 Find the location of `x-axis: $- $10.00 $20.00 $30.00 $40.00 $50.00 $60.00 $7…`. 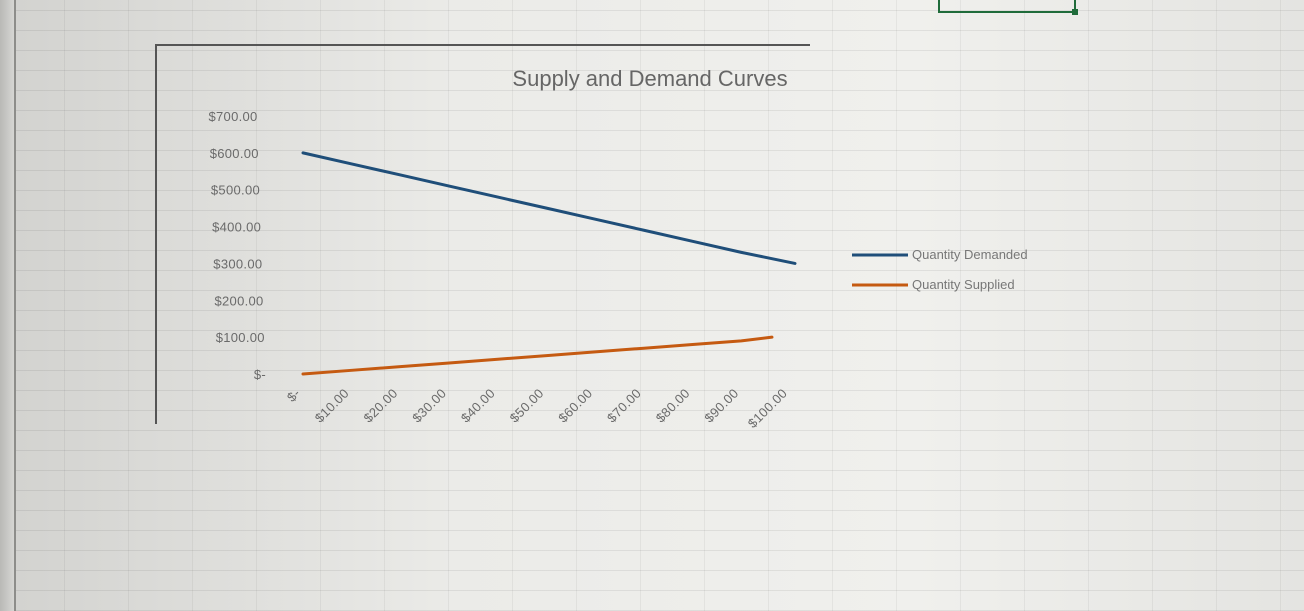

x-axis: $- $10.00 $20.00 $30.00 $40.00 $50.00 $60.00 $7… is located at coordinates (537, 408).